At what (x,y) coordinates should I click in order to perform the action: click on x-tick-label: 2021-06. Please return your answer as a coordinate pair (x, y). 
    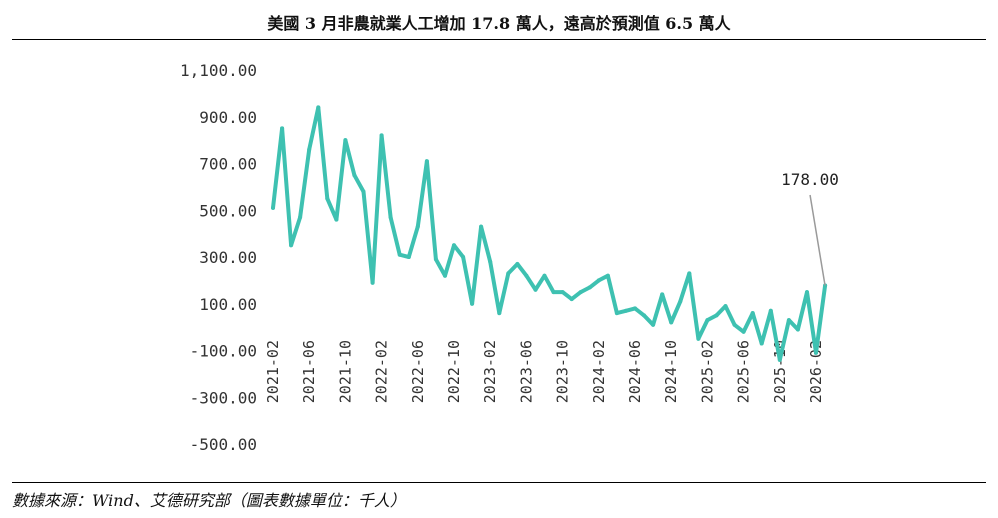
    Looking at the image, I should click on (309, 371).